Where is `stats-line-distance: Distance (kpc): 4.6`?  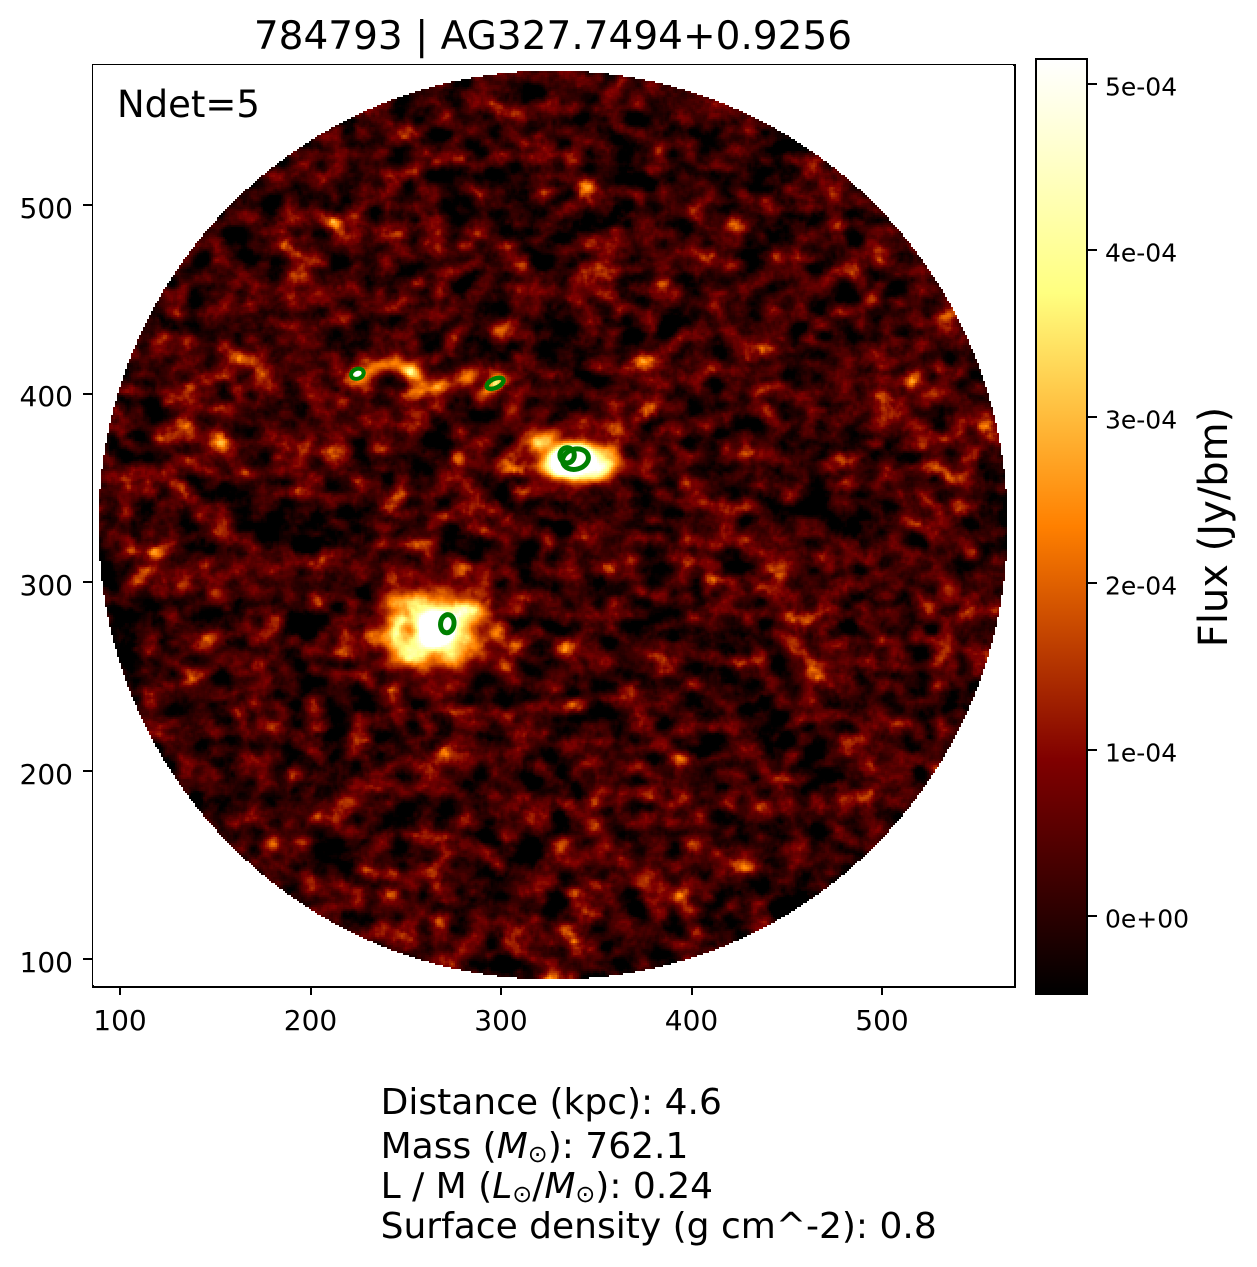 stats-line-distance: Distance (kpc): 4.6 is located at coordinates (551, 1103).